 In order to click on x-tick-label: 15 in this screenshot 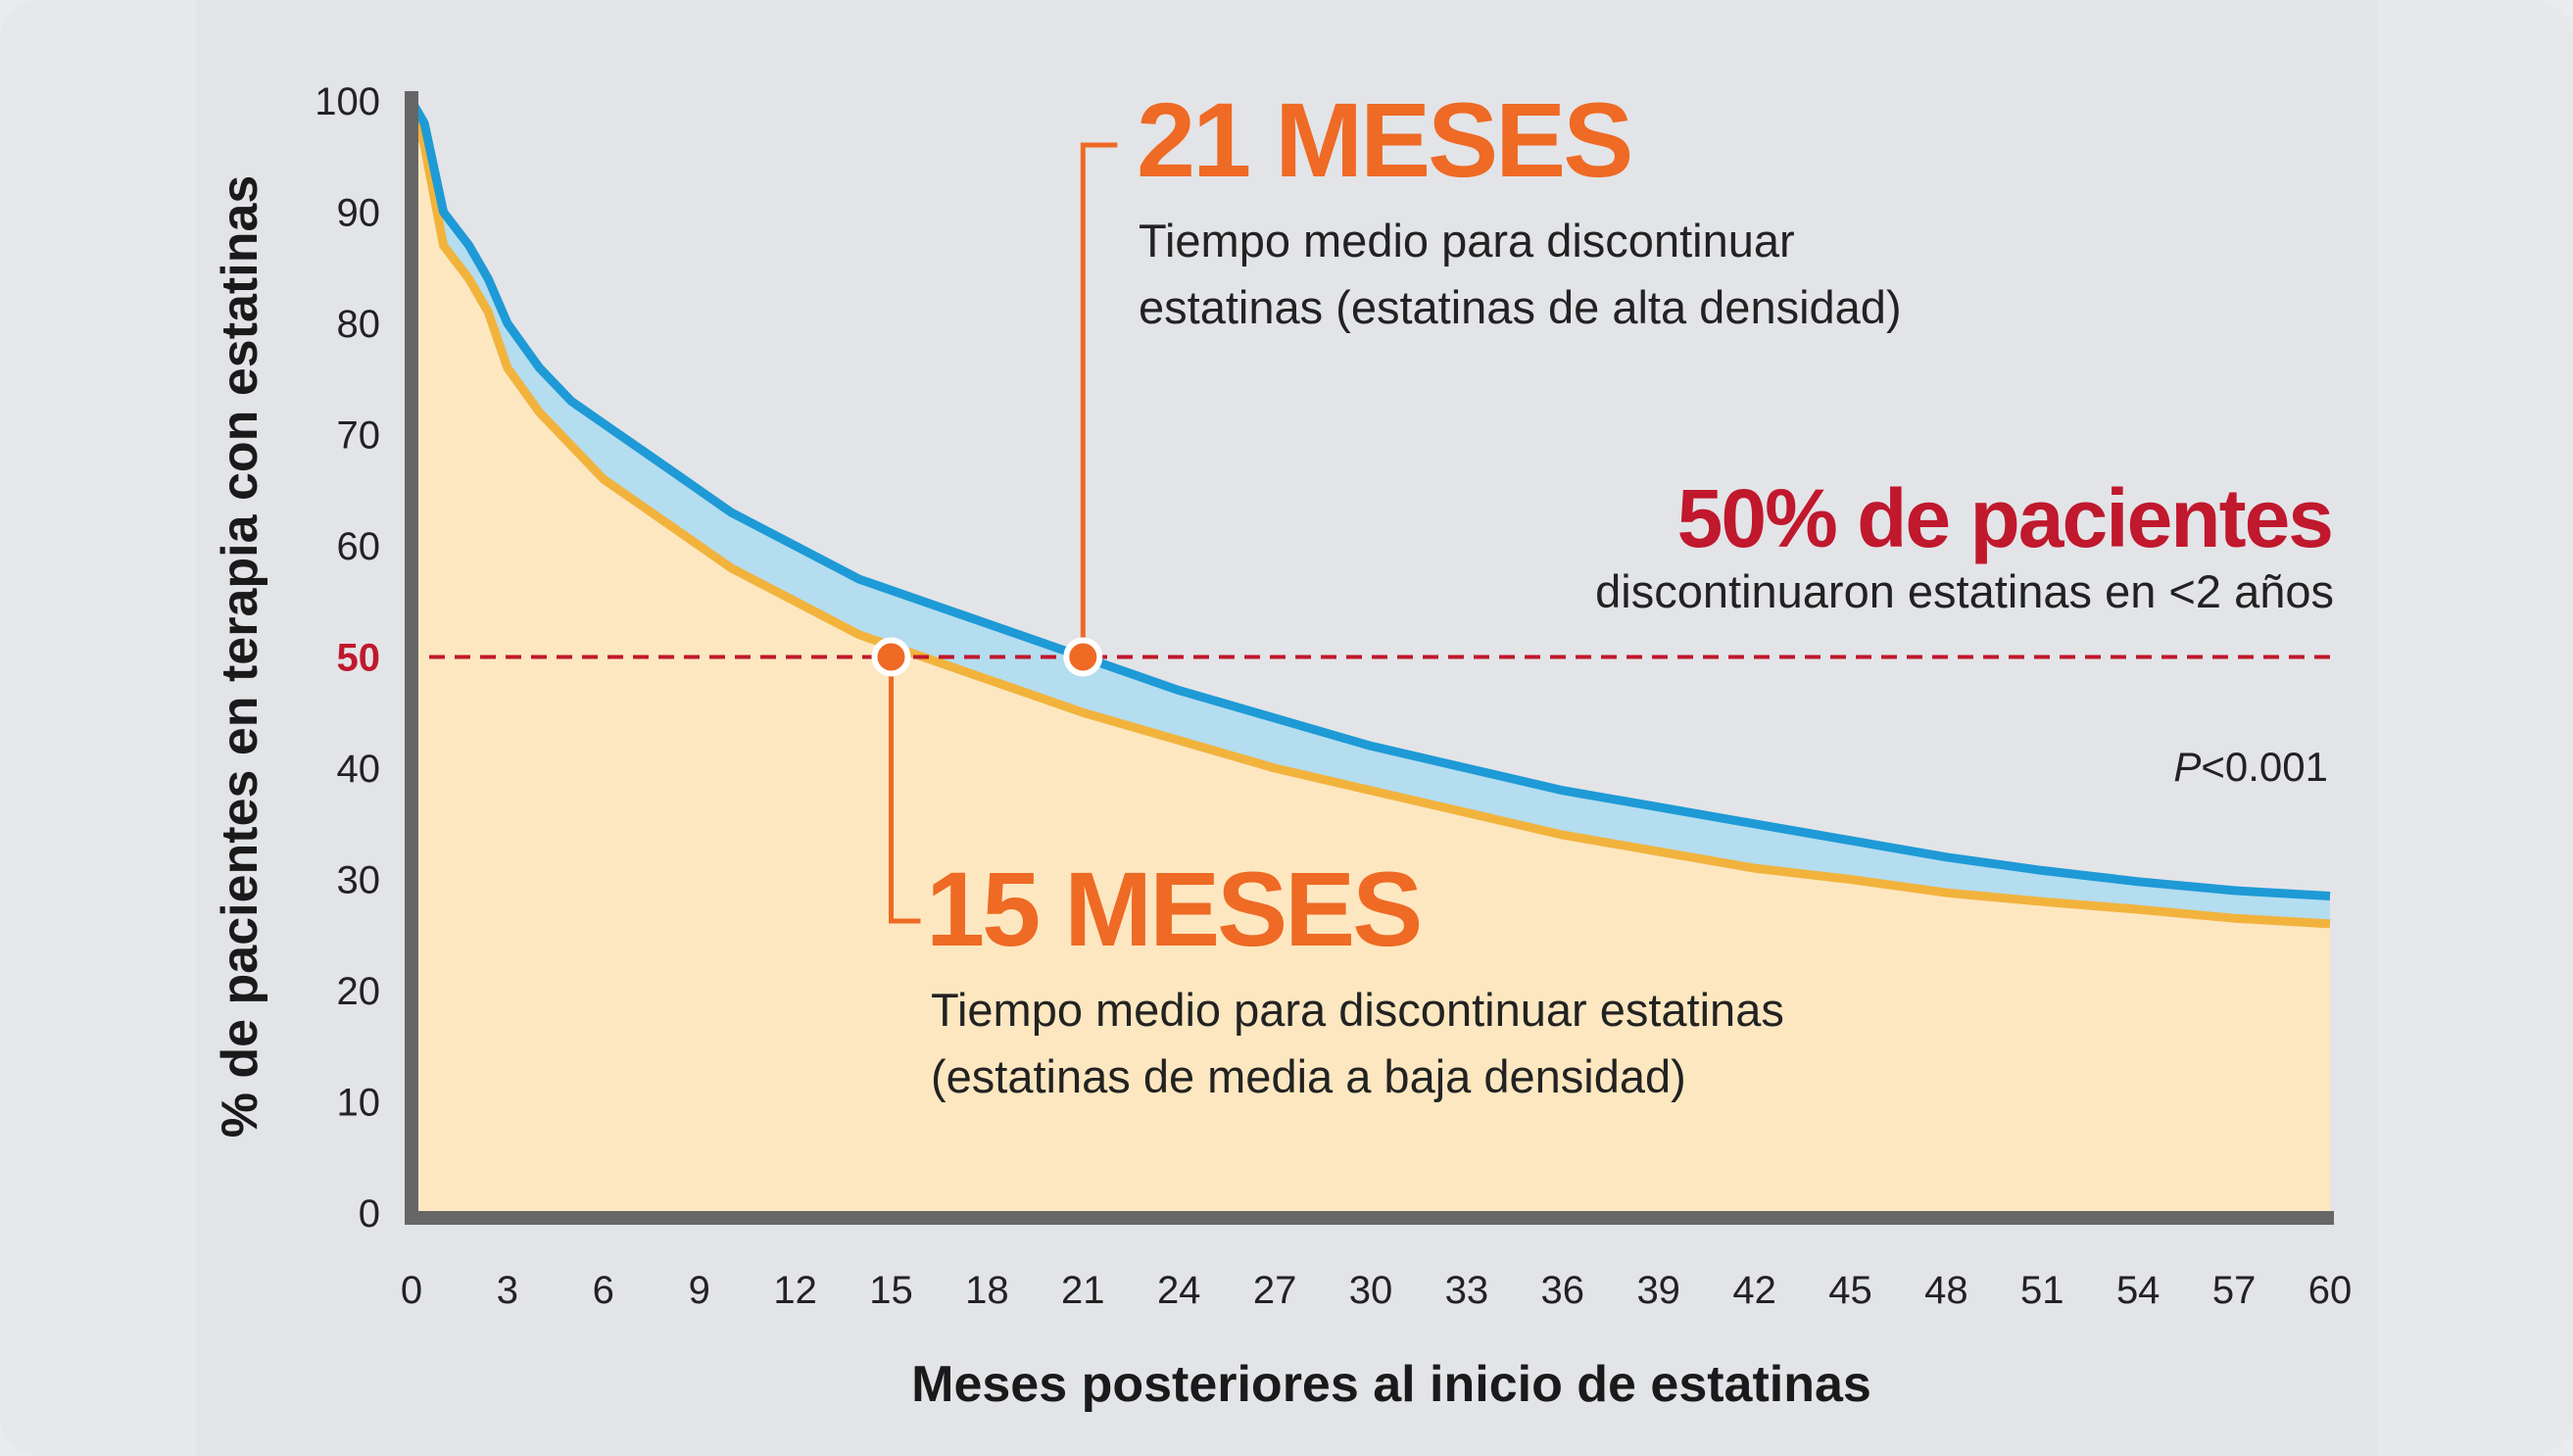, I will do `click(891, 1290)`.